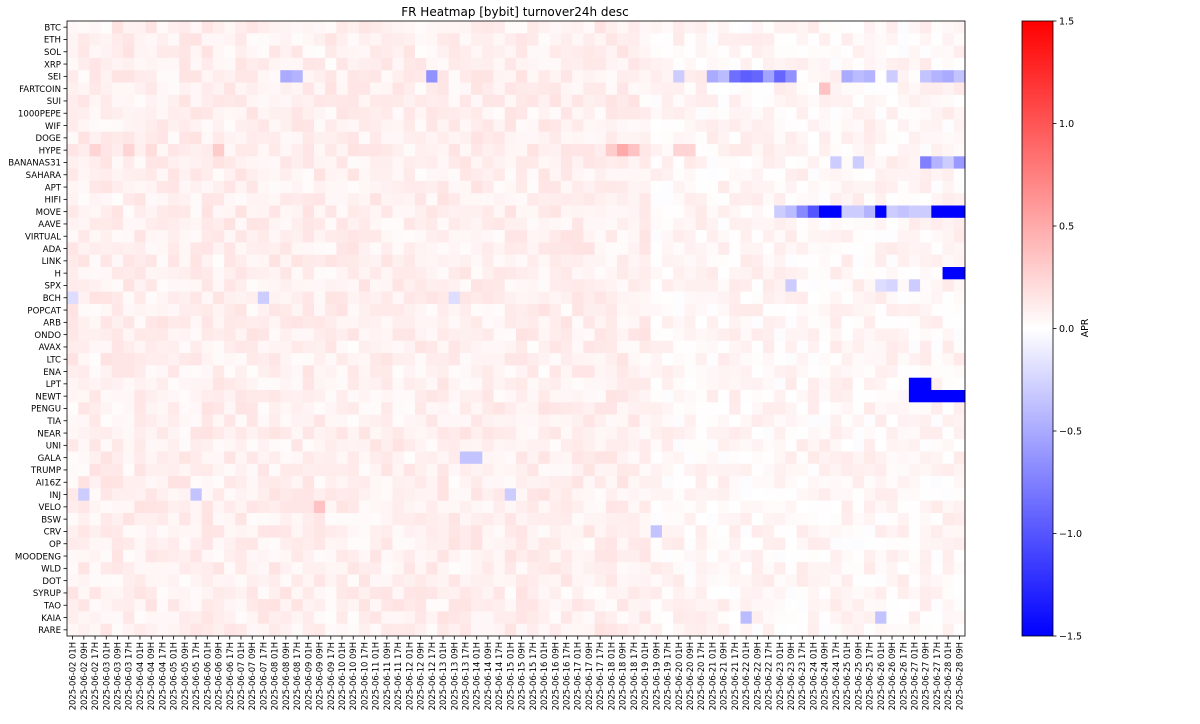 Image resolution: width=1200 pixels, height=724 pixels. Describe the element at coordinates (454, 676) in the screenshot. I see `x-tick-label: 2025-06-13 09H` at that location.